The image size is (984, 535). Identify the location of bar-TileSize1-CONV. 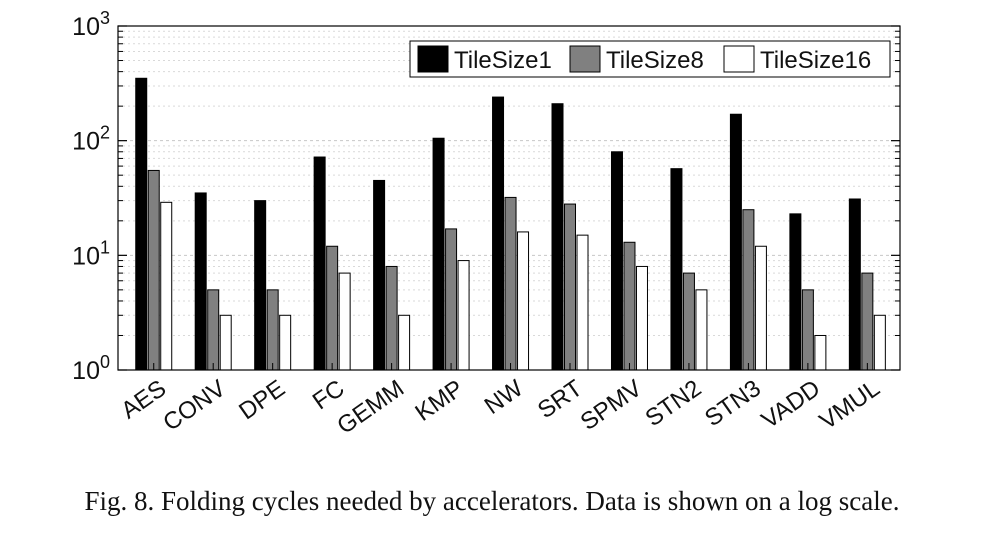
(200, 281).